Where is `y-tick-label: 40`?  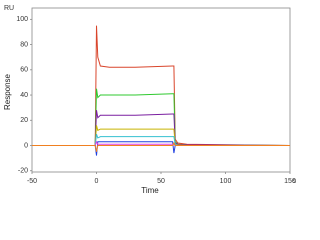
y-tick-label: 40 is located at coordinates (24, 95).